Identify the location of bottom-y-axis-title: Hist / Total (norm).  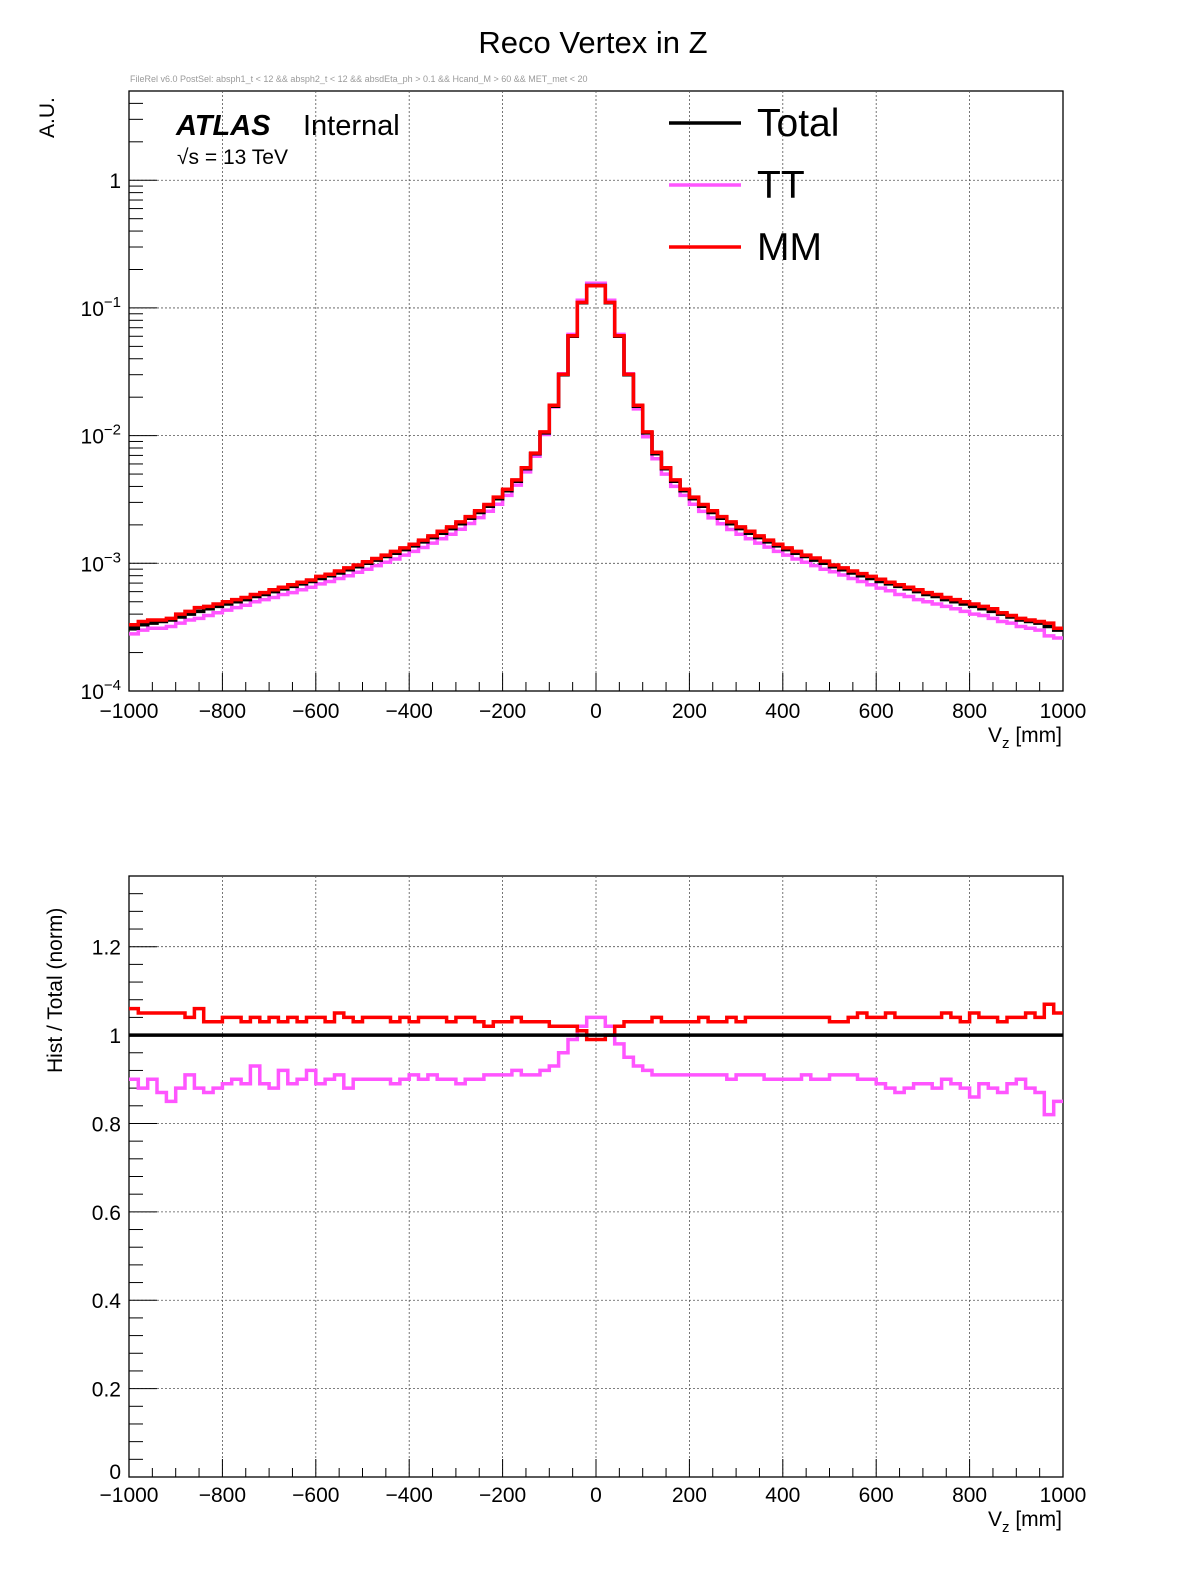
(55, 990).